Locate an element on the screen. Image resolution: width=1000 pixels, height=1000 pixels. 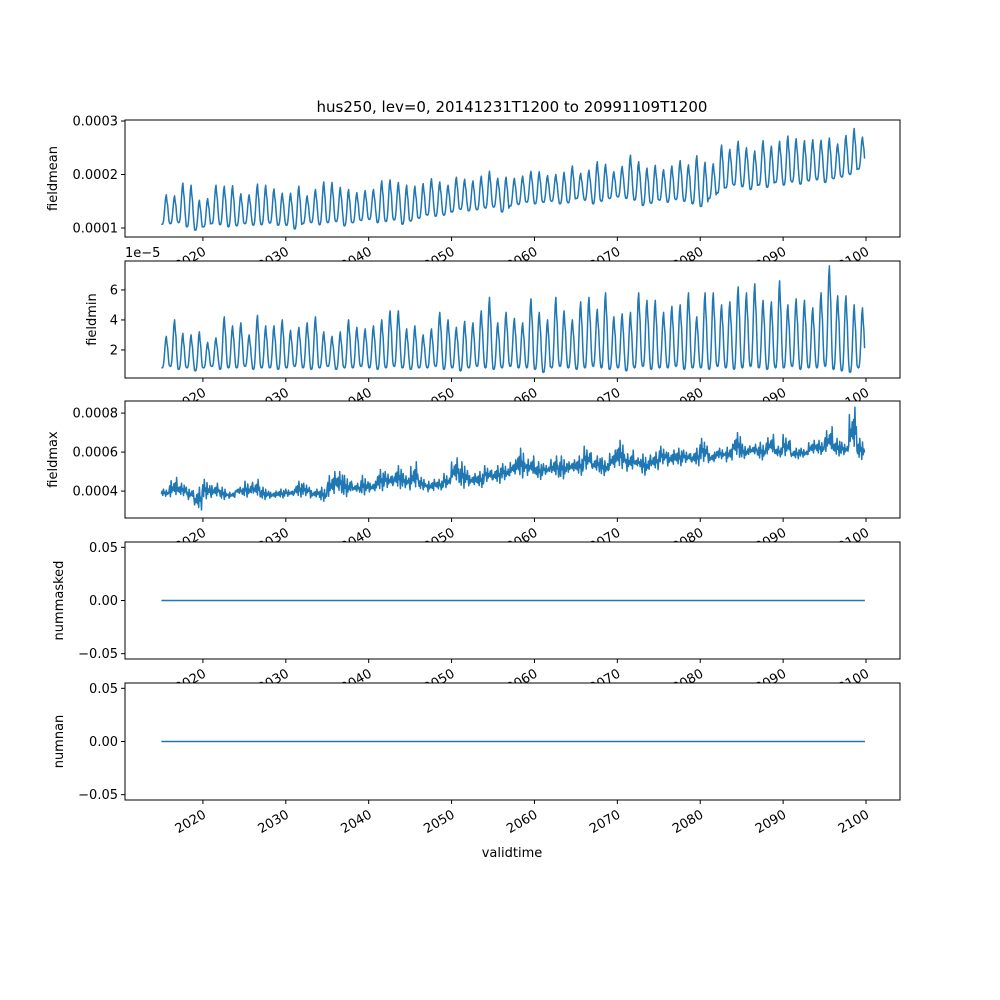
y-axis-label: numnan is located at coordinates (59, 742).